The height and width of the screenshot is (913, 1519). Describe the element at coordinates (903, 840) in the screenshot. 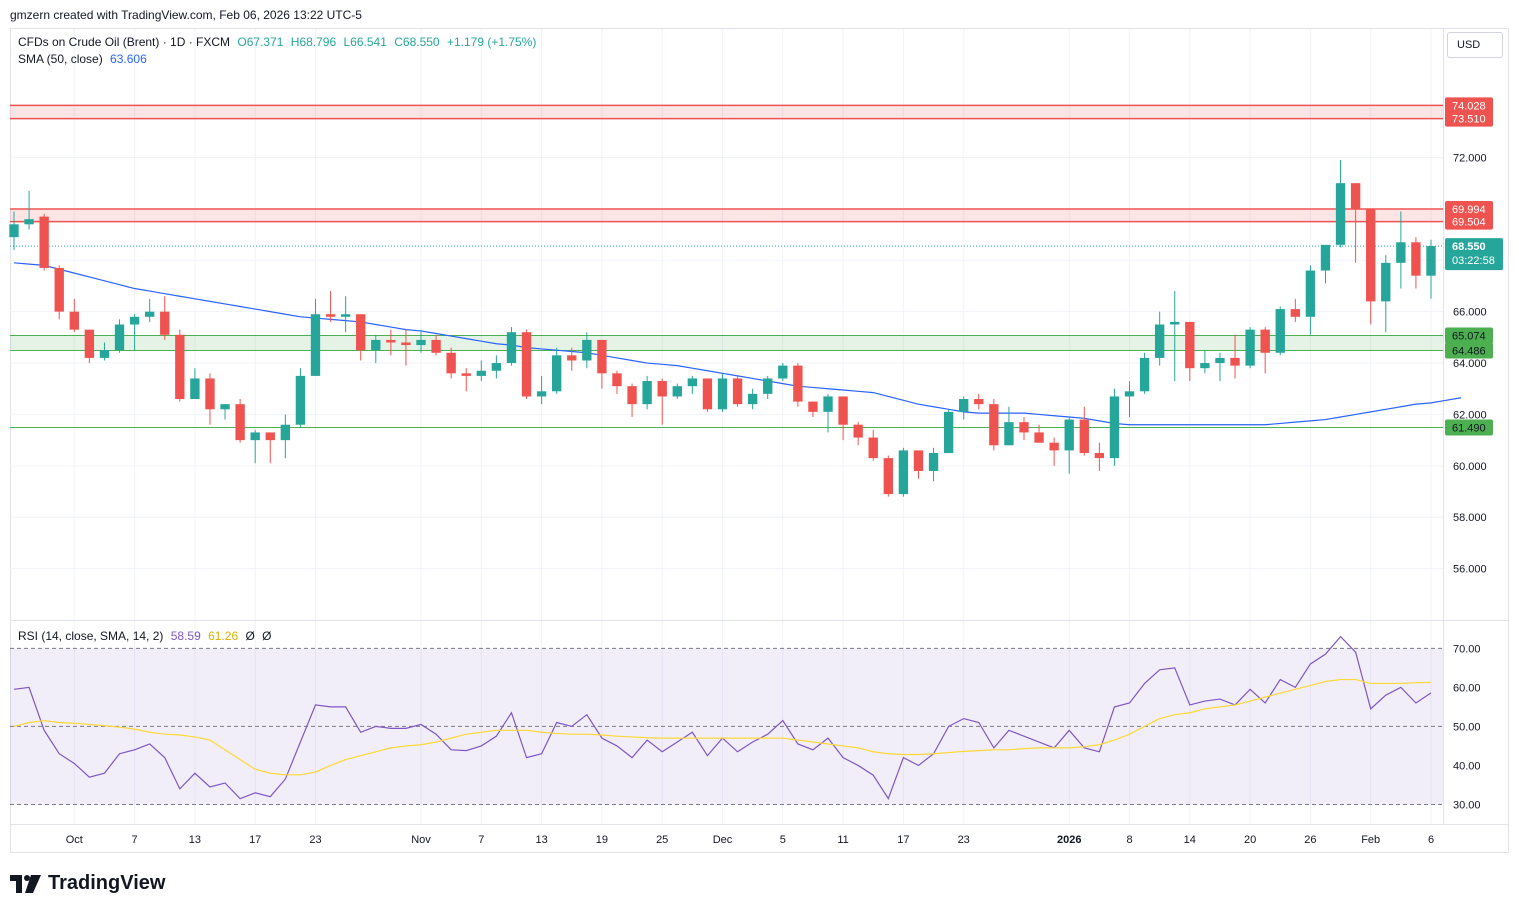

I see `x-tick-label: 17` at that location.